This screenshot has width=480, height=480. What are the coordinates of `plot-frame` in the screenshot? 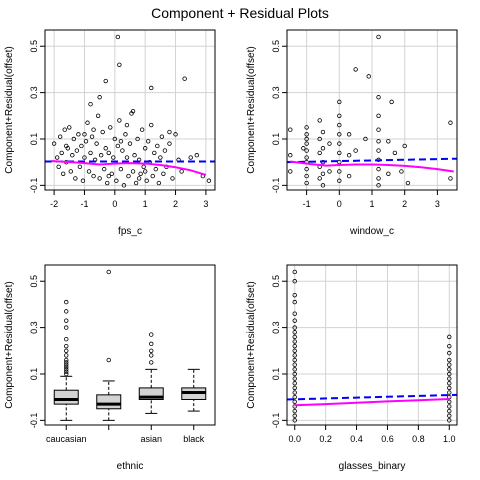 It's located at (130, 345).